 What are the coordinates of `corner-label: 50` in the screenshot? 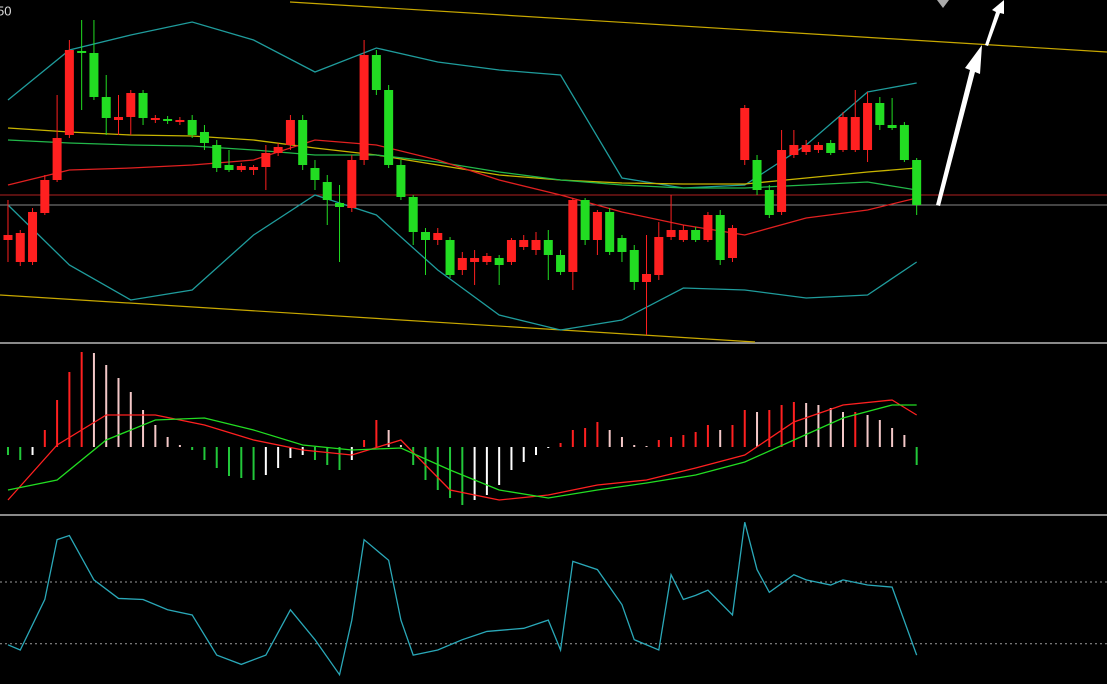 It's located at (5, 10).